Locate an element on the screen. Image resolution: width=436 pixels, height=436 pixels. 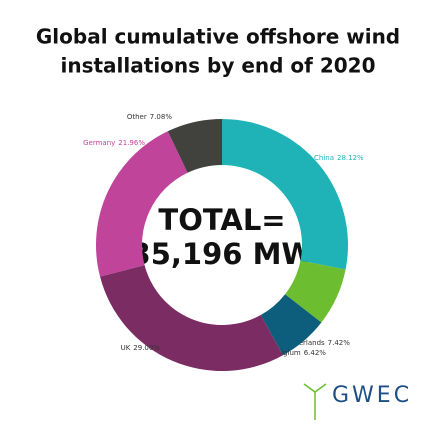
slice-label: Other 7.08% is located at coordinates (149, 117).